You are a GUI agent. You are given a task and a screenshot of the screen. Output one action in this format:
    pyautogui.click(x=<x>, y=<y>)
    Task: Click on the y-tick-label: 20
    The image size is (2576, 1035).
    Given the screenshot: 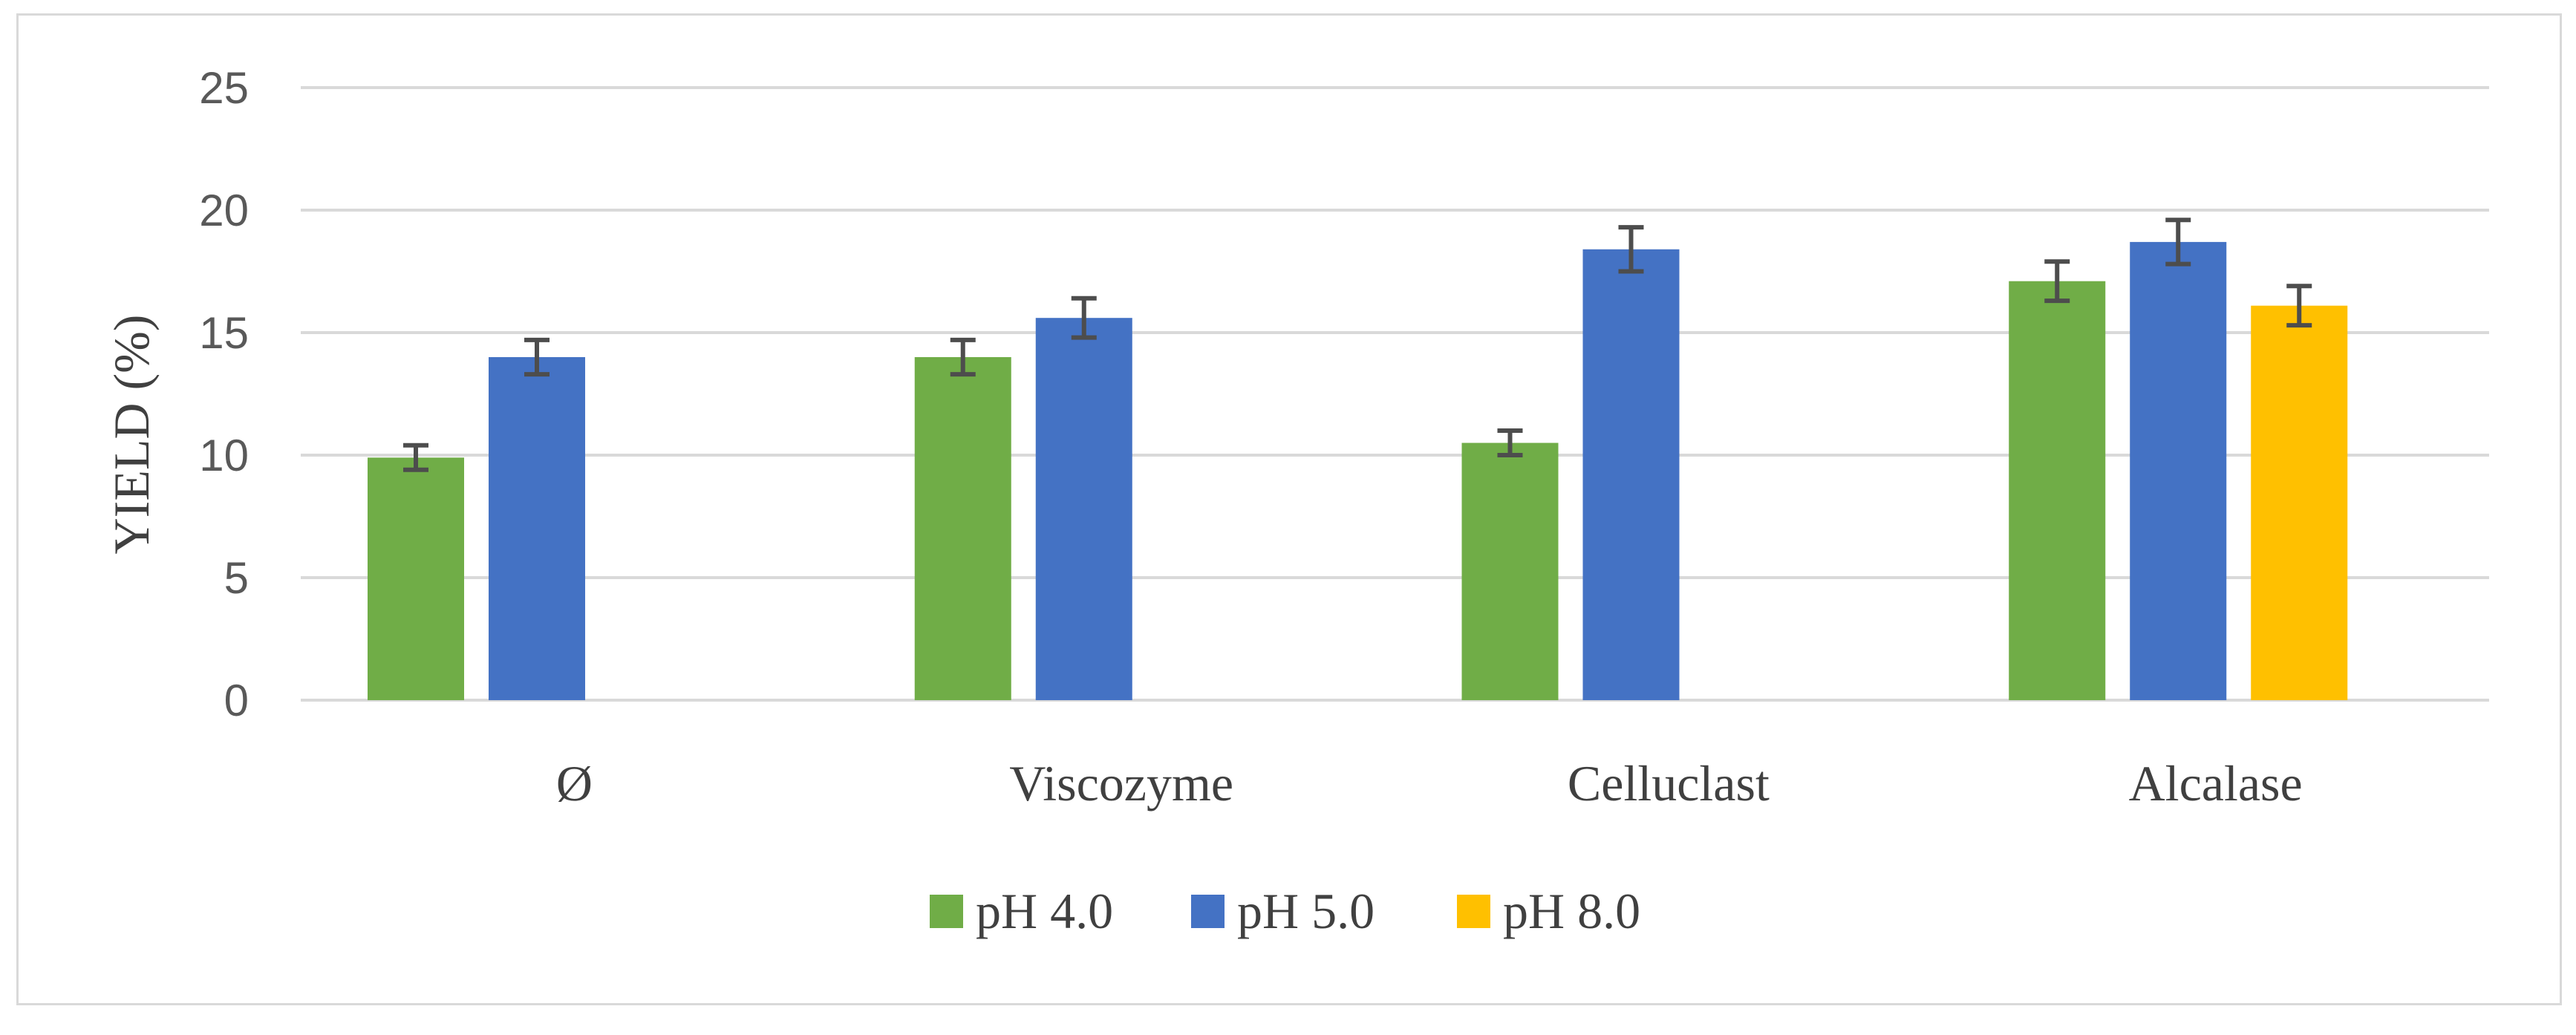 What is the action you would take?
    pyautogui.click(x=224, y=210)
    